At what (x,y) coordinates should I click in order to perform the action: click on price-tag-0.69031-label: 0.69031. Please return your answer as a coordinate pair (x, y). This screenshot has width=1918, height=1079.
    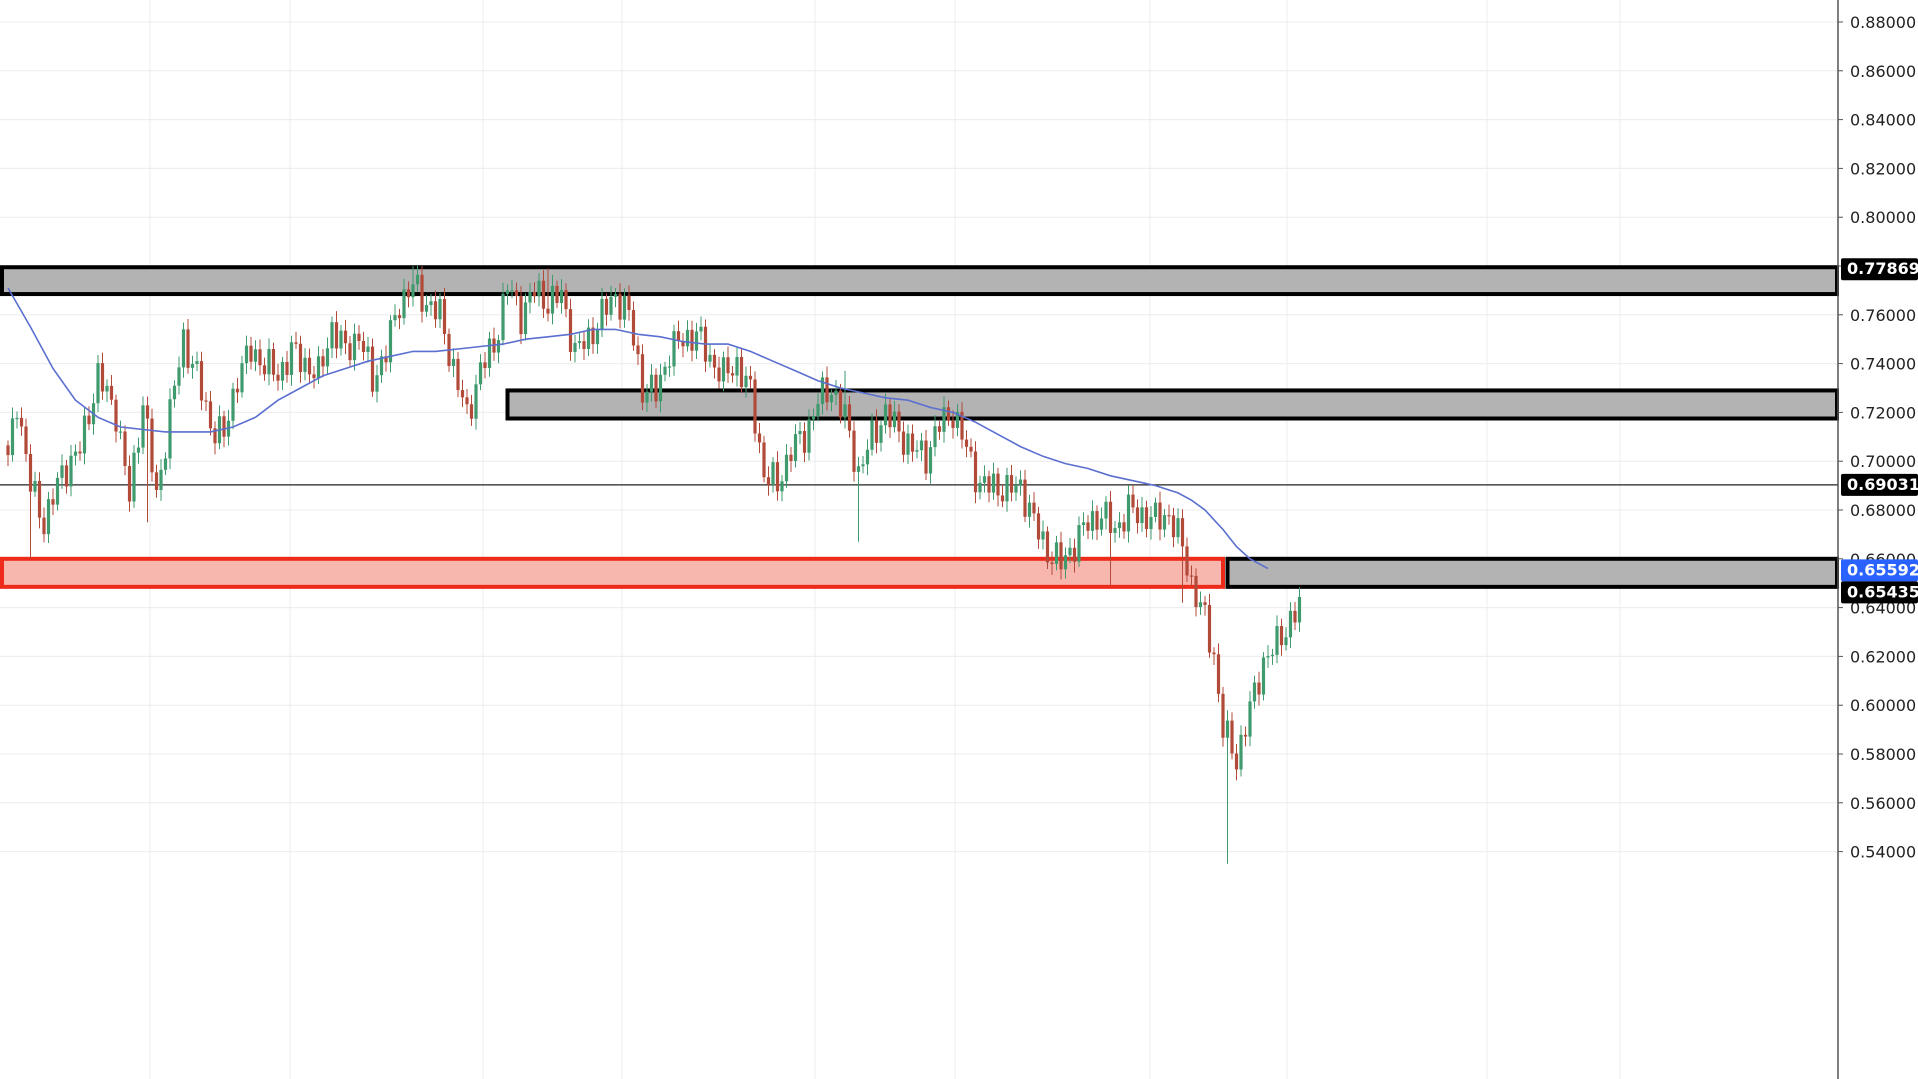
    Looking at the image, I should click on (1882, 484).